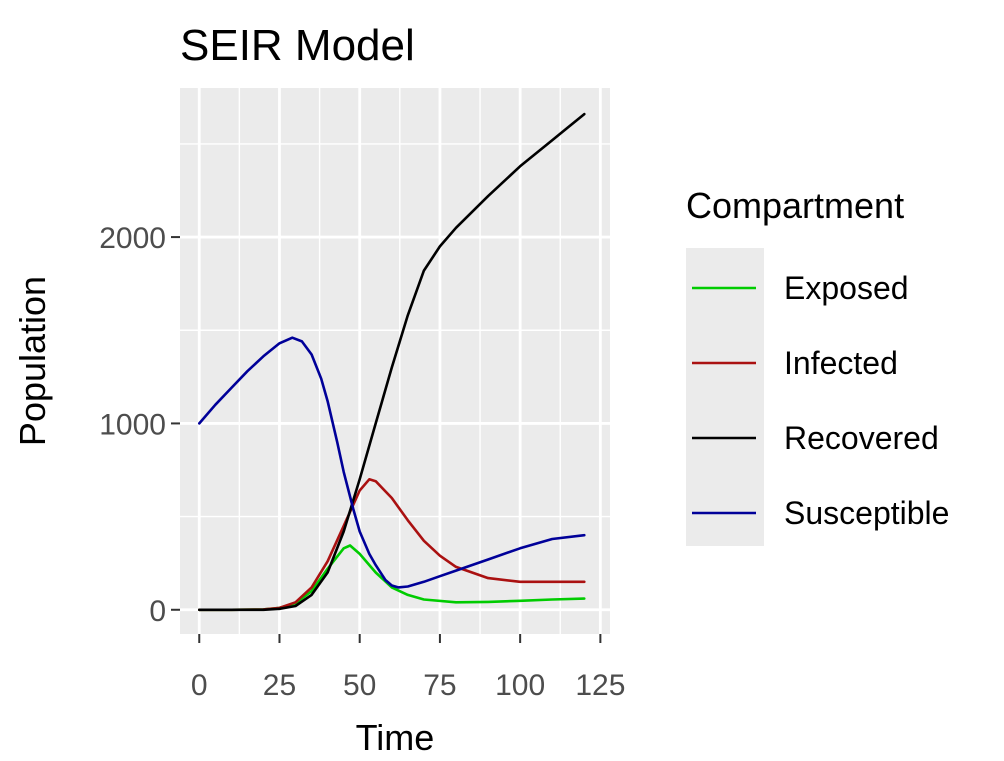  Describe the element at coordinates (866, 513) in the screenshot. I see `legend-label-susceptible: Susceptible` at that location.